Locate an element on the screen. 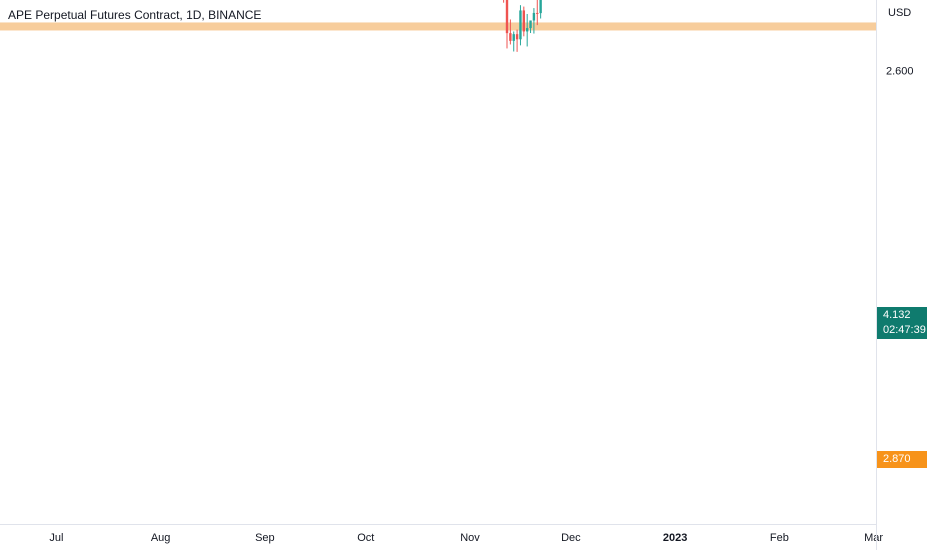 This screenshot has width=932, height=555. x-tick-label: Feb is located at coordinates (779, 538).